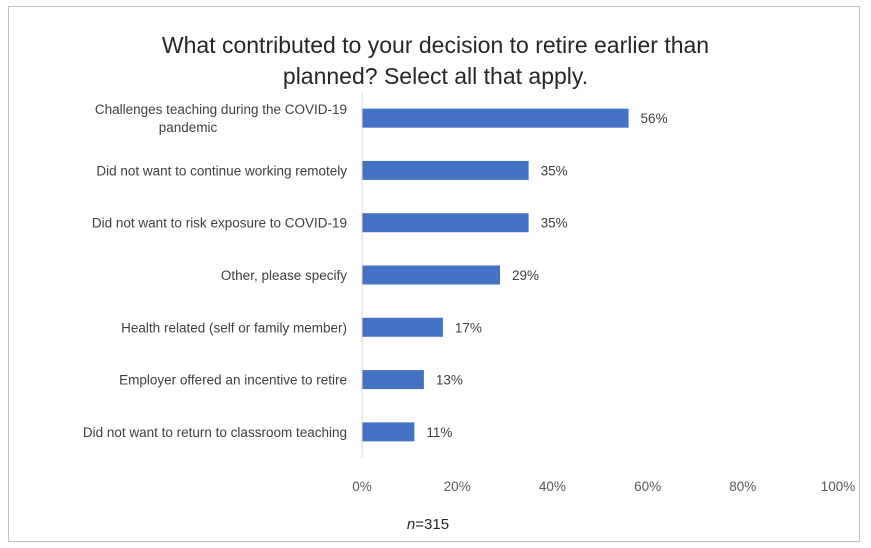 This screenshot has height=548, width=871. Describe the element at coordinates (435, 76) in the screenshot. I see `chart-title-line-2: planned? Select all that apply.` at that location.